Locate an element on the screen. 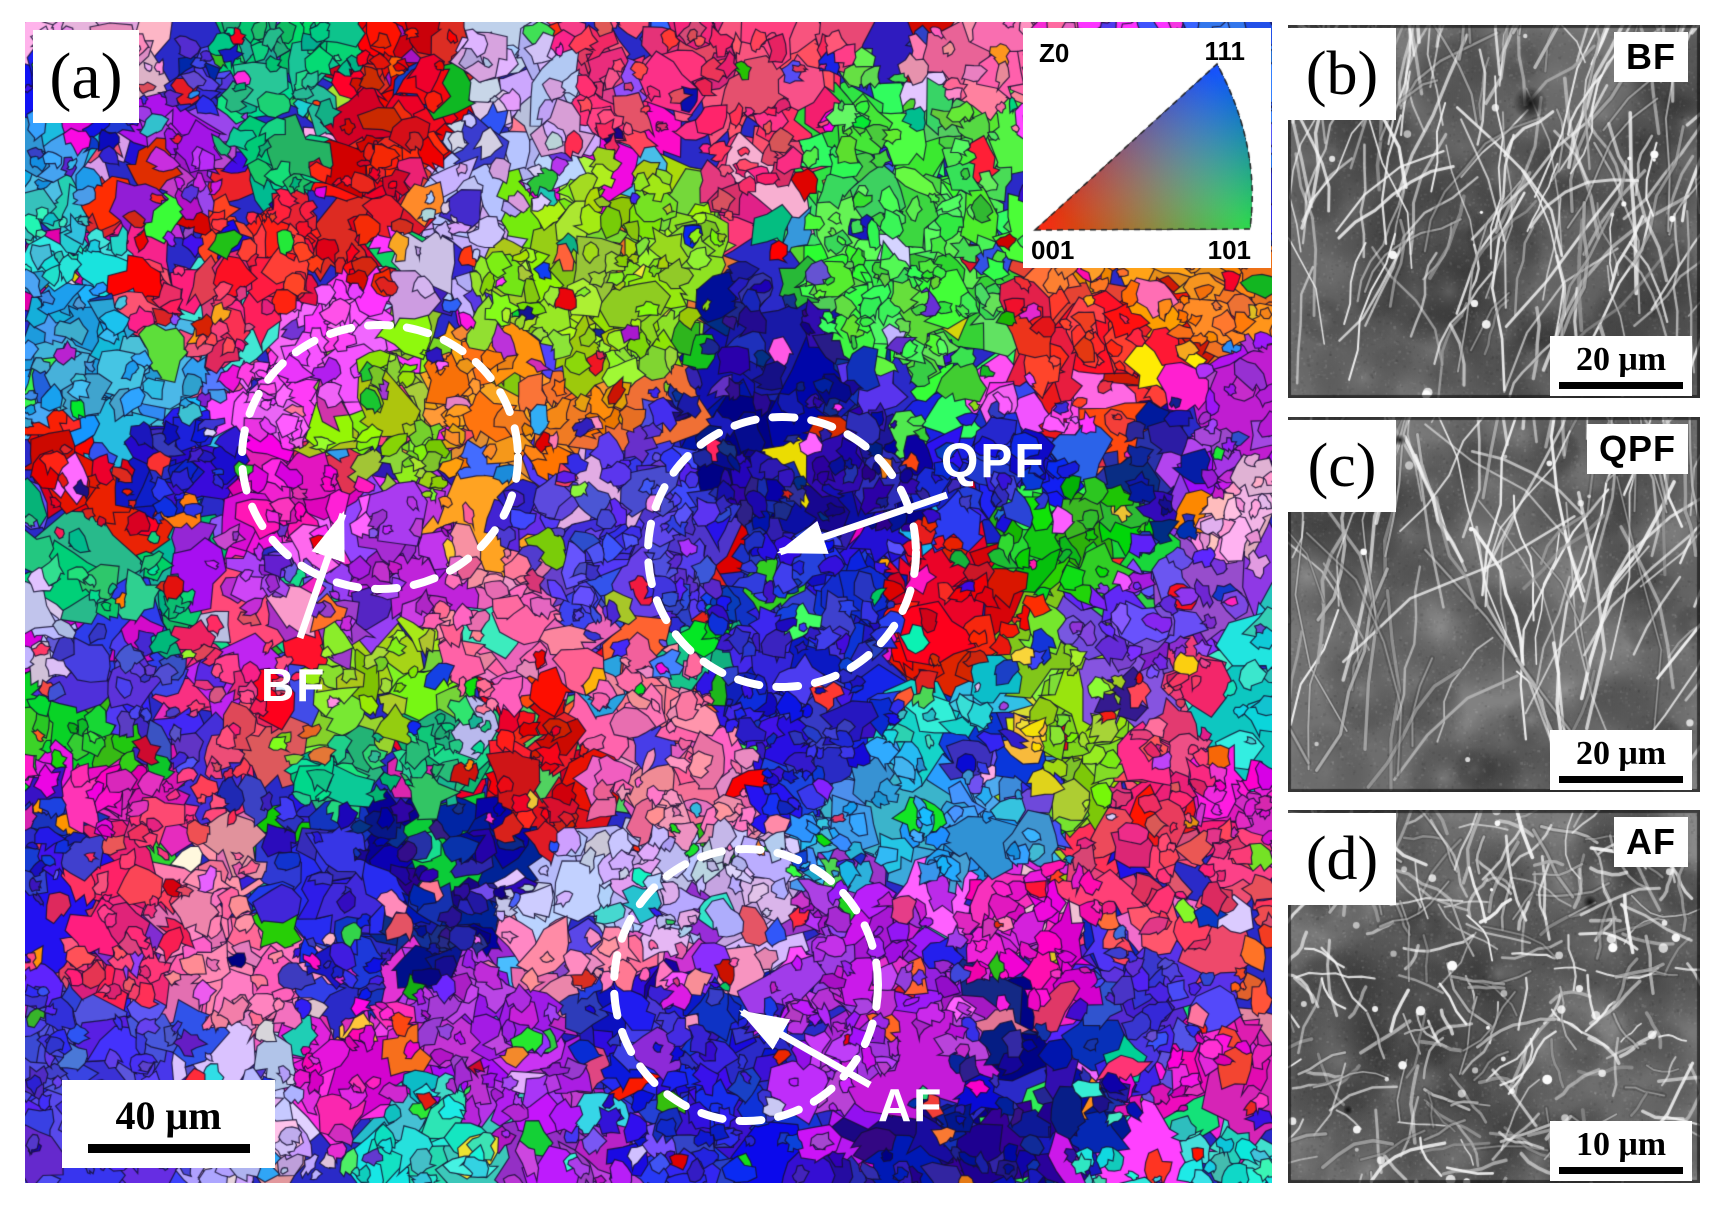  panel-b-tag-bf: BF is located at coordinates (1651, 57).